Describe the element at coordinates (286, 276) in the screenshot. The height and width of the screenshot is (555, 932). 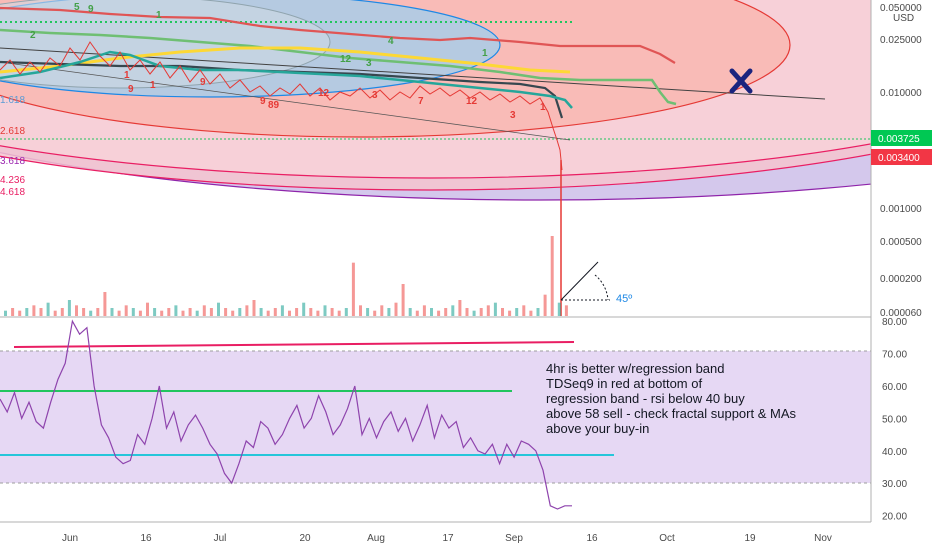
I see `volume-bars` at that location.